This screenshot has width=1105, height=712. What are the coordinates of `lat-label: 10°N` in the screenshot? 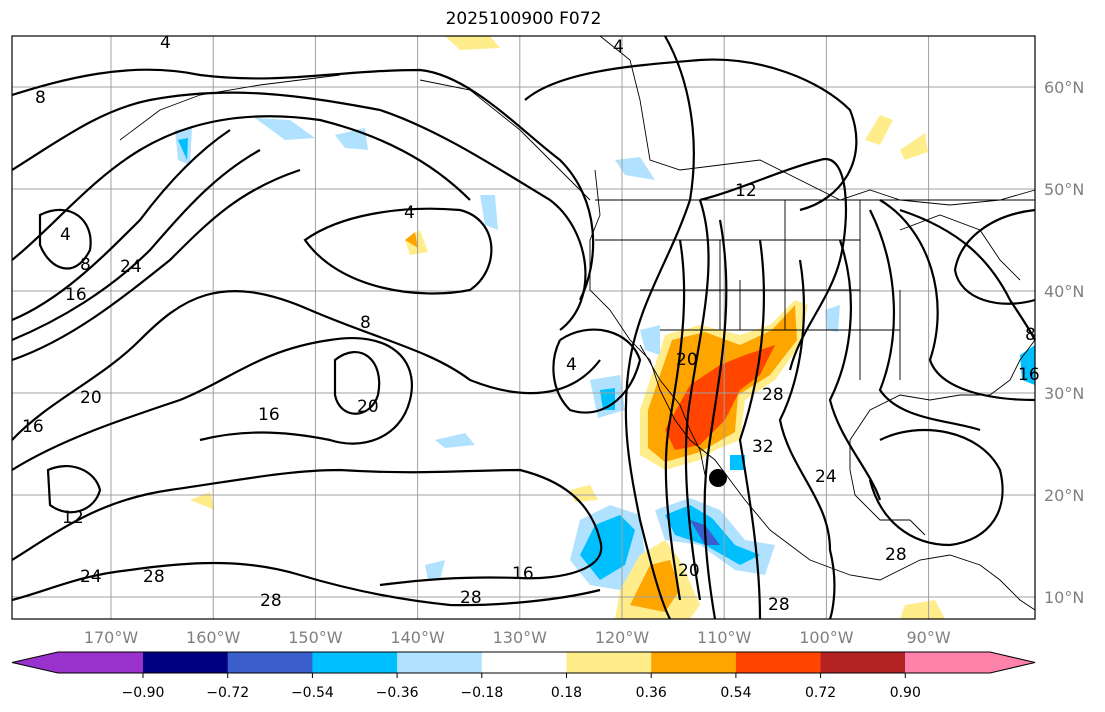 It's located at (1064, 597).